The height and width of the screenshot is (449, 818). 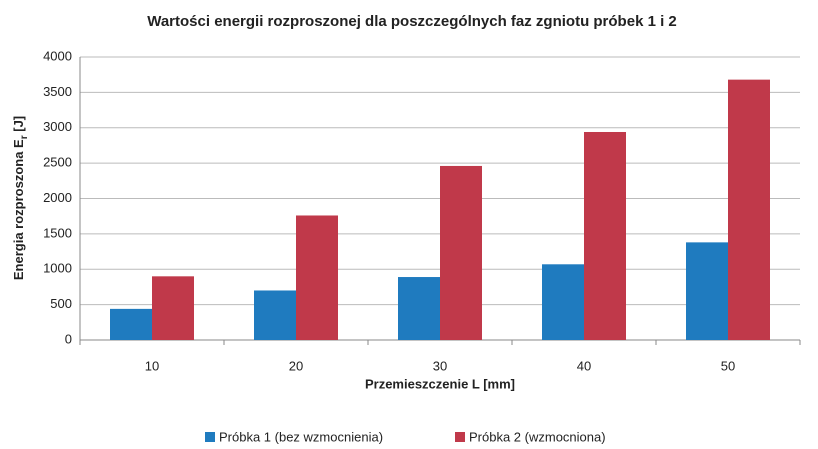 I want to click on y-tick-label: 0, so click(x=68, y=338).